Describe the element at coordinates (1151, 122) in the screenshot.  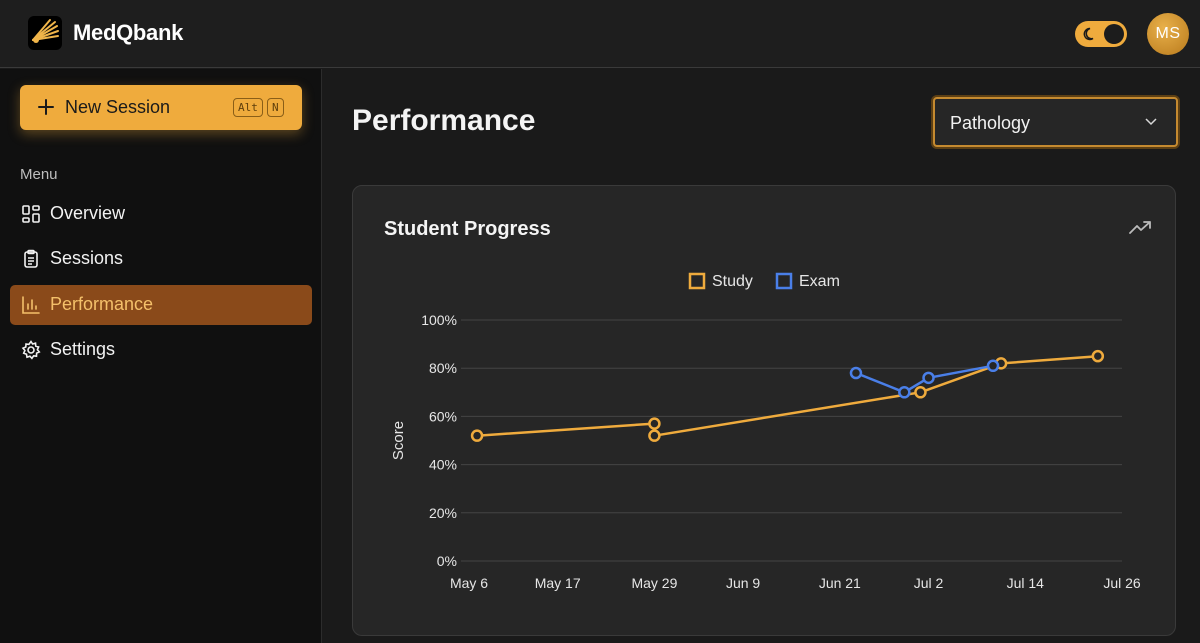
I see `chevron-down-icon` at that location.